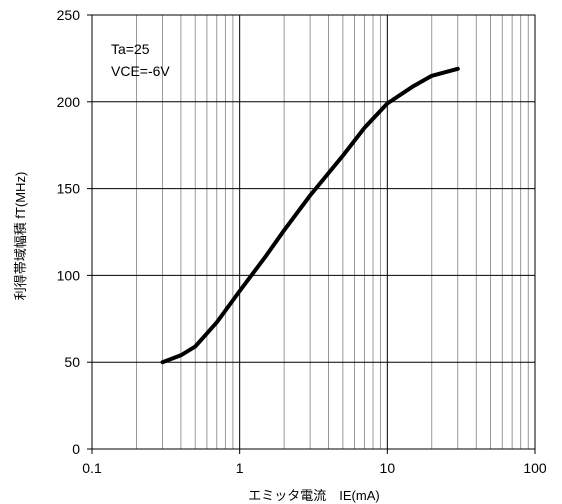 Image resolution: width=562 pixels, height=504 pixels. What do you see at coordinates (313, 495) in the screenshot?
I see `x-axis-label: エミッタ電流 IE(mA)` at bounding box center [313, 495].